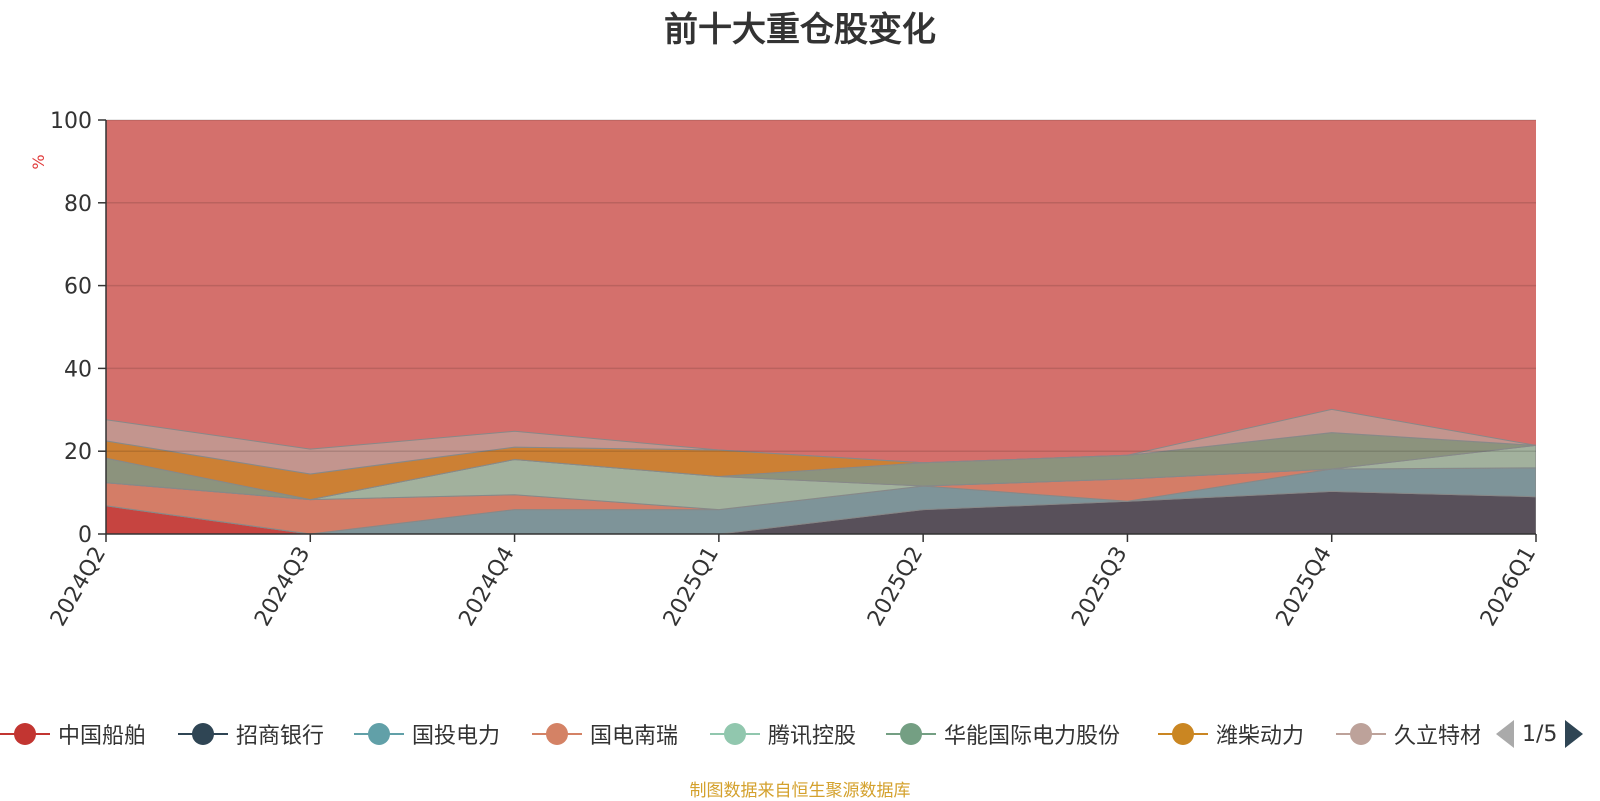  Describe the element at coordinates (456, 736) in the screenshot. I see `legend-label: 国投电力` at that location.